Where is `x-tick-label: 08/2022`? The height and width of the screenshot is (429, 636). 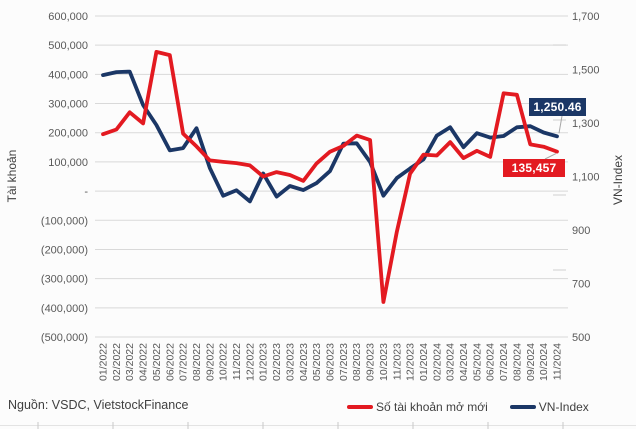
x-tick-label: 08/2022 is located at coordinates (197, 362).